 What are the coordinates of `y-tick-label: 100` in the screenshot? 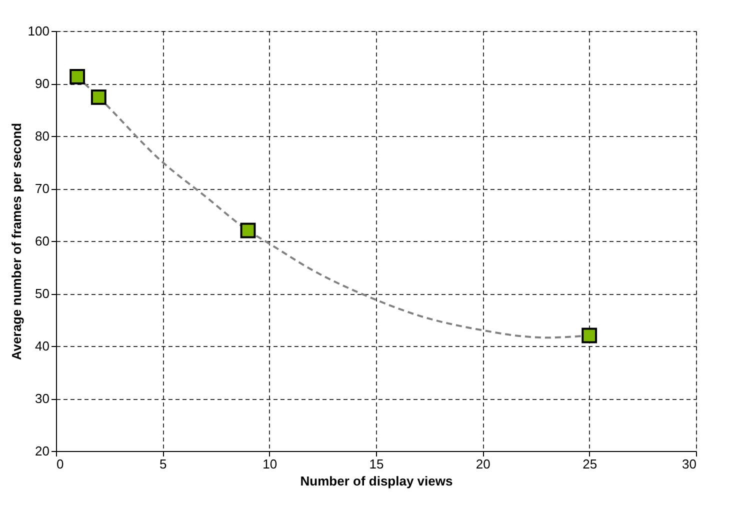 It's located at (39, 31).